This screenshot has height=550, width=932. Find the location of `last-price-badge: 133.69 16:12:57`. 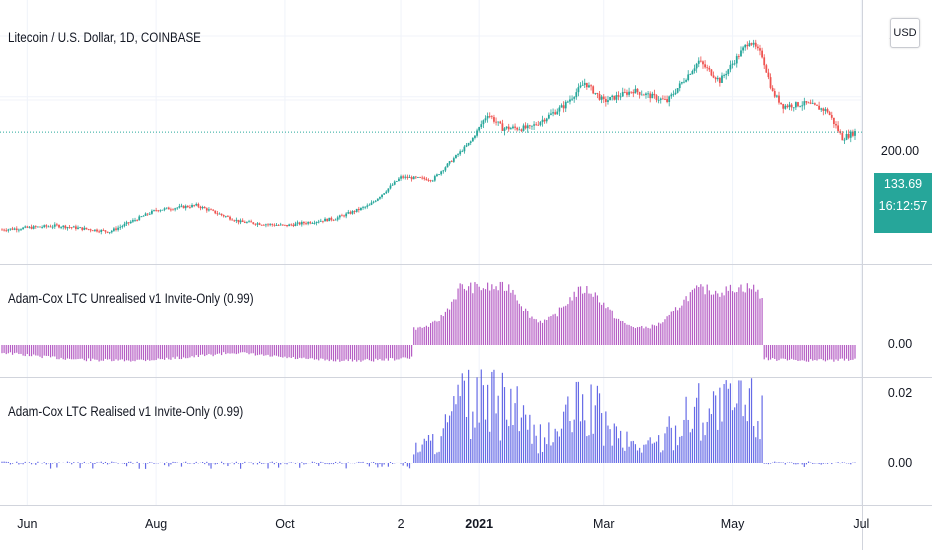

last-price-badge: 133.69 16:12:57 is located at coordinates (903, 203).